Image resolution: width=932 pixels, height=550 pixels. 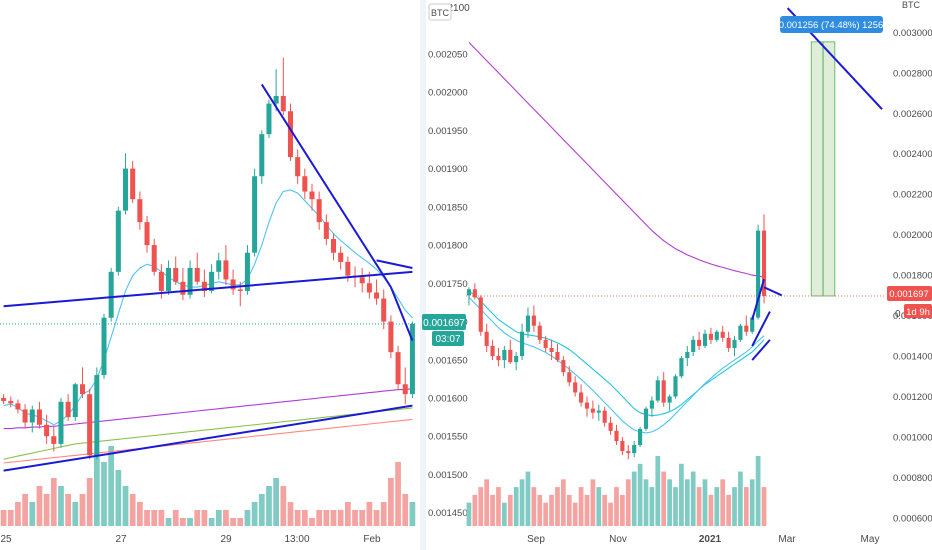 What do you see at coordinates (703, 539) in the screenshot?
I see `right-time-axis: Sep Nov 2021 Mar May` at bounding box center [703, 539].